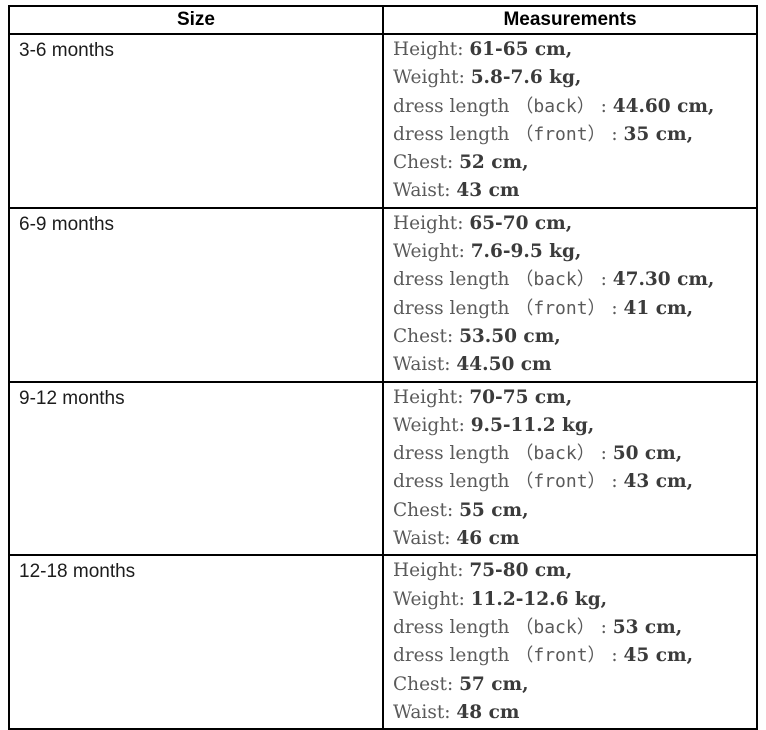  What do you see at coordinates (647, 454) in the screenshot?
I see `measurement-value: 50 cm,` at bounding box center [647, 454].